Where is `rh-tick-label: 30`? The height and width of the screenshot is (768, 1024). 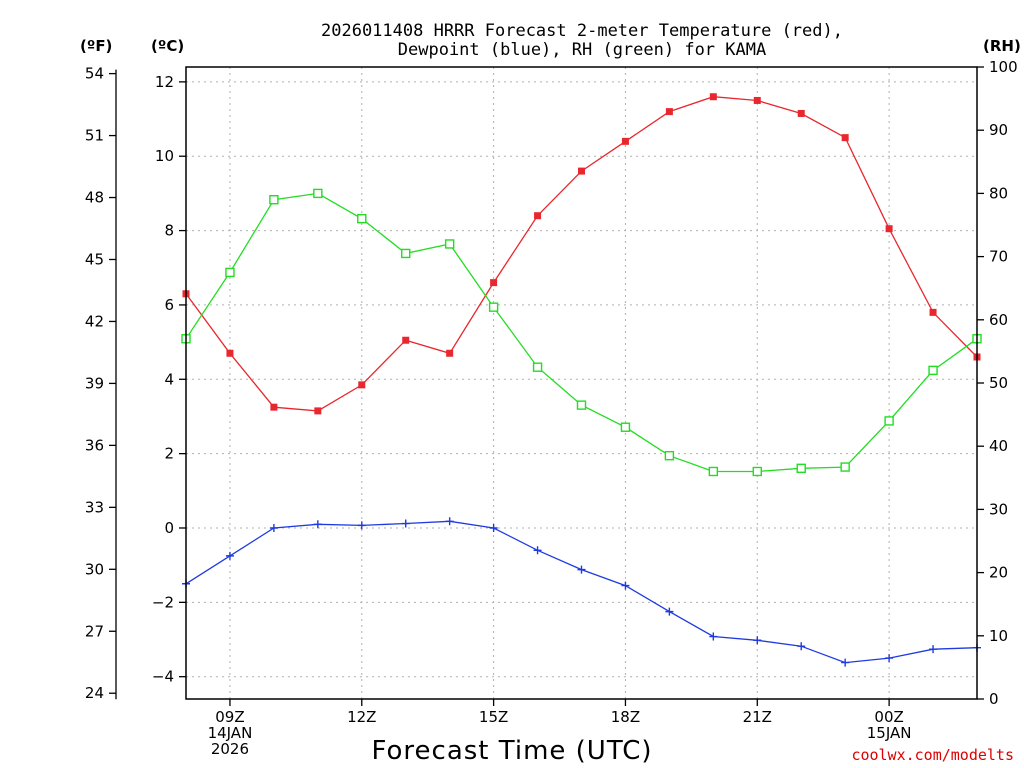 rh-tick-label: 30 is located at coordinates (998, 509).